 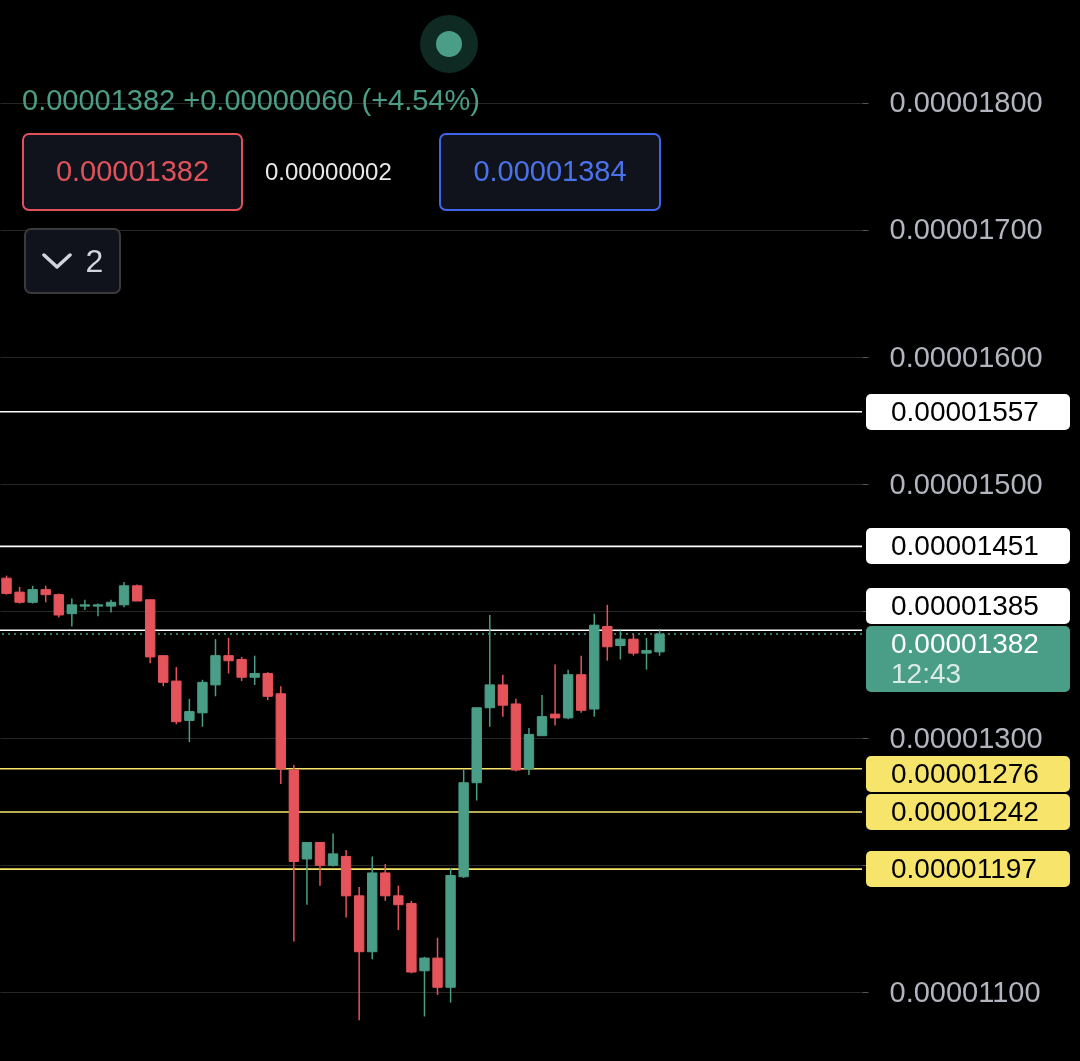 I want to click on ref-line-label: 0.00001242, so click(x=965, y=811).